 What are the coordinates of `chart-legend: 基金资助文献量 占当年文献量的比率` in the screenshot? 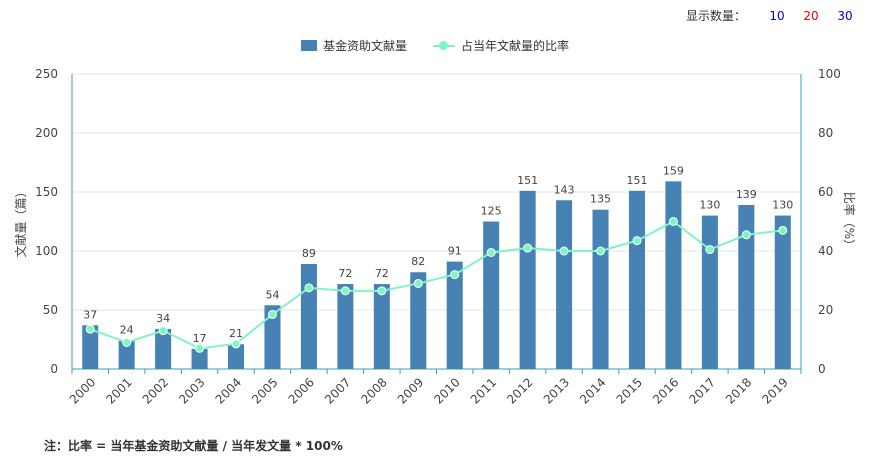 It's located at (435, 45).